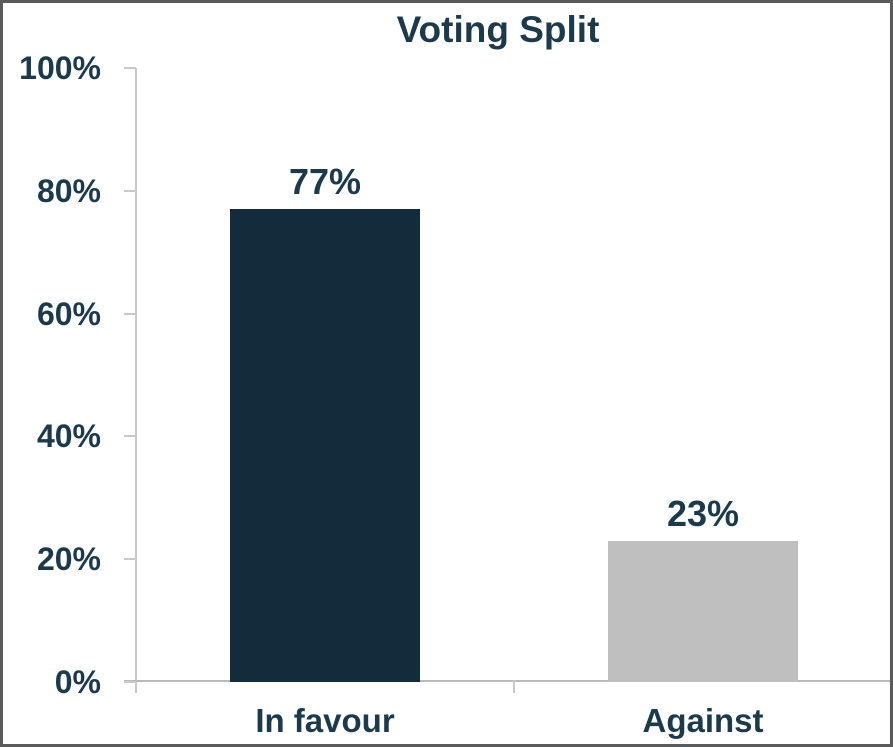  Describe the element at coordinates (507, 681) in the screenshot. I see `x-axis-line` at that location.